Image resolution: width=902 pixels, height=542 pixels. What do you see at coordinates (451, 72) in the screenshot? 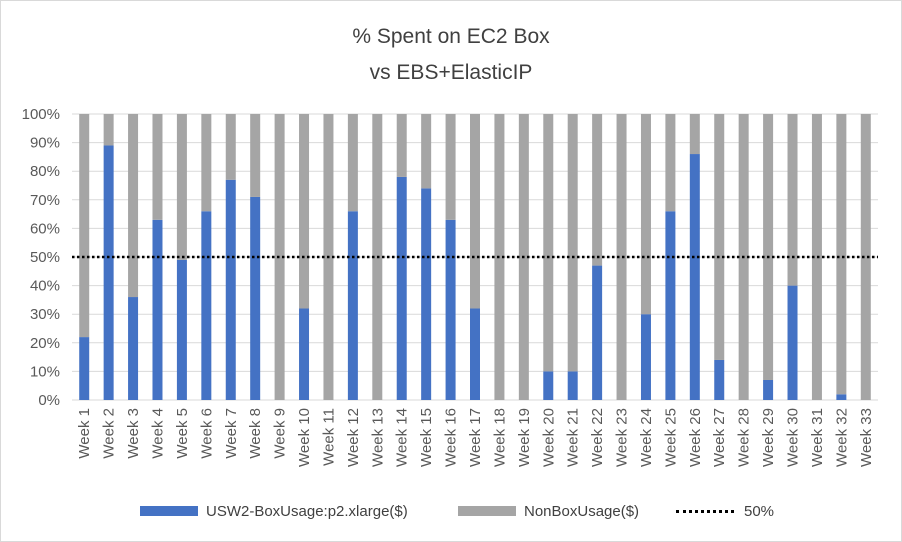
I see `chart-title-line-2: vs EBS+ElasticIP` at bounding box center [451, 72].